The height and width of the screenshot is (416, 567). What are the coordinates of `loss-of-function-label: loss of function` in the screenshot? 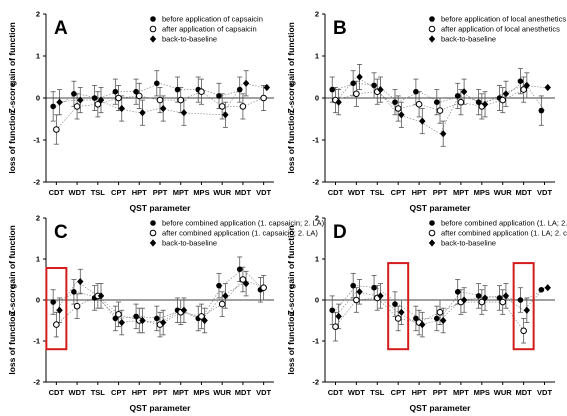 It's located at (291, 342).